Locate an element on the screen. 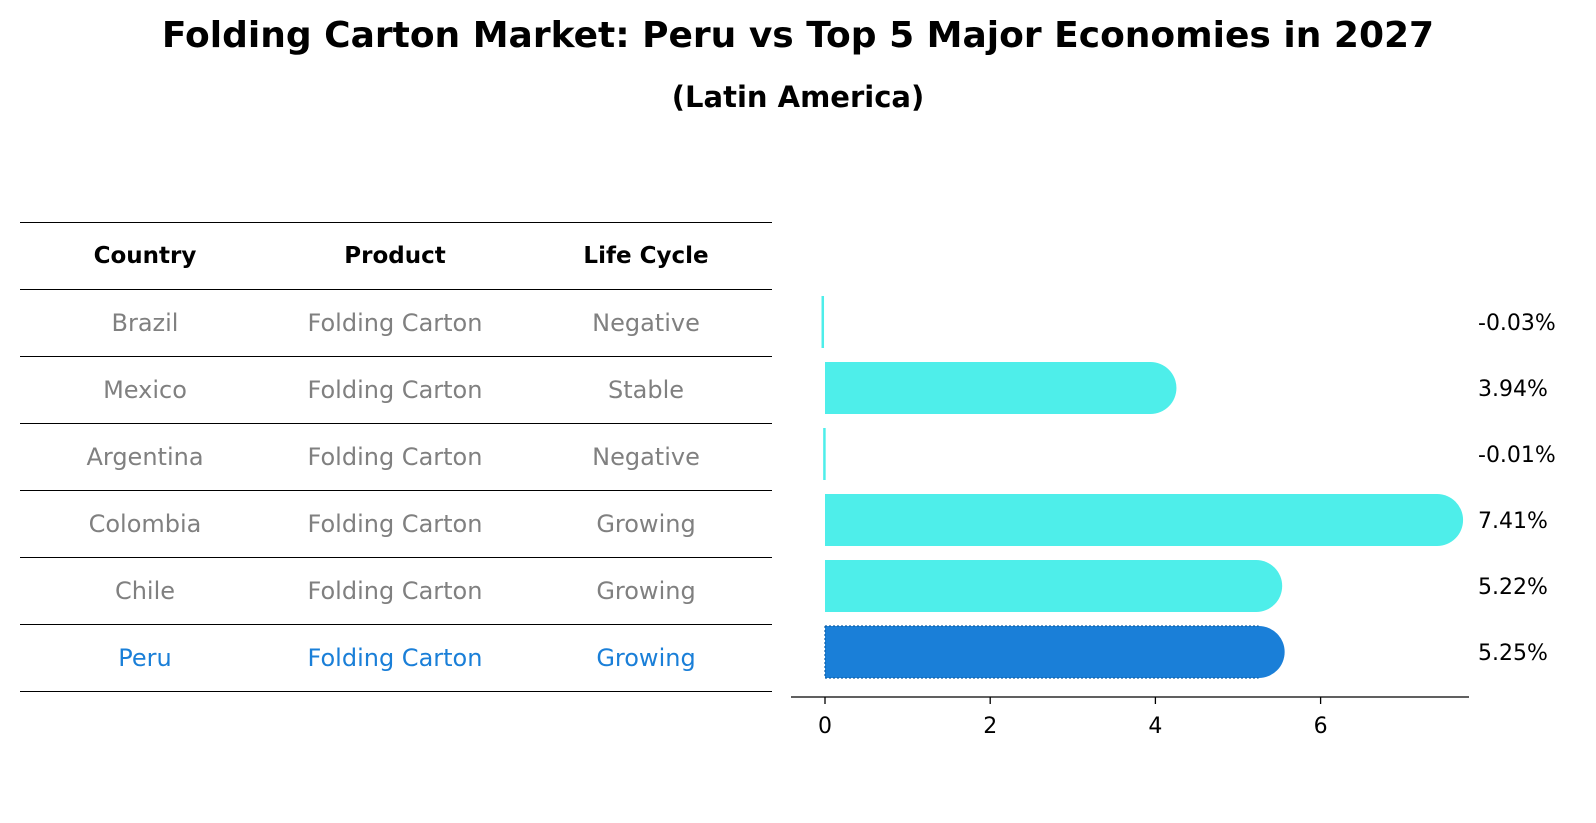  table-header-row: Country Product Life Cycle is located at coordinates (396, 256).